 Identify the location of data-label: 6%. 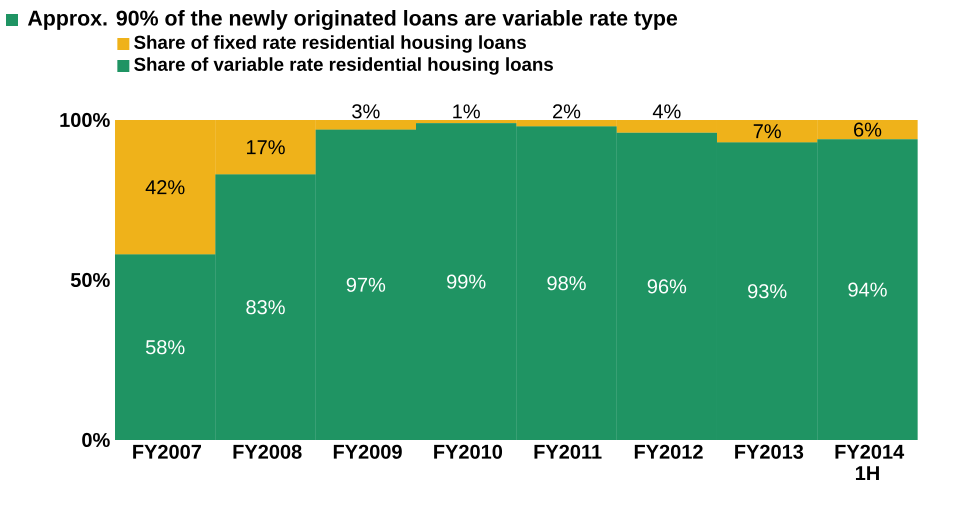
(868, 129).